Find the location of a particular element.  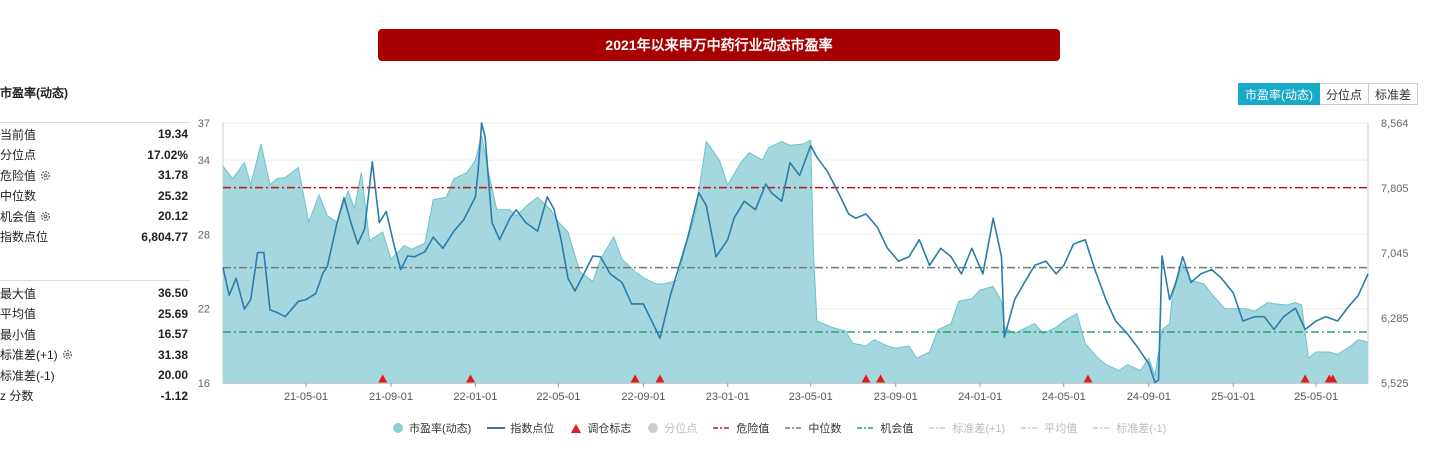

stat-label: 最大值 is located at coordinates (18, 293).